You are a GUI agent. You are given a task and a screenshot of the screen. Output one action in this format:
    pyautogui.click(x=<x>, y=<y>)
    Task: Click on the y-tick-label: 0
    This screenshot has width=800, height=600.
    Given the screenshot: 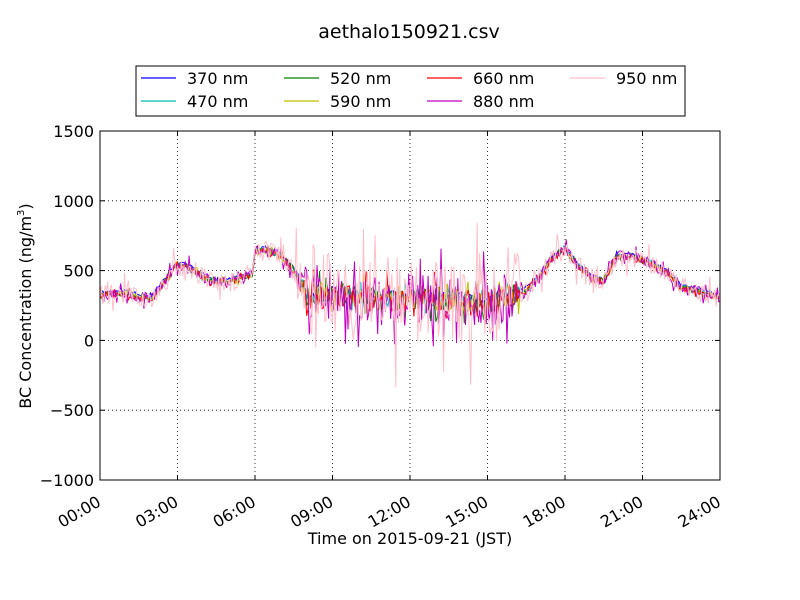 What is the action you would take?
    pyautogui.click(x=89, y=340)
    